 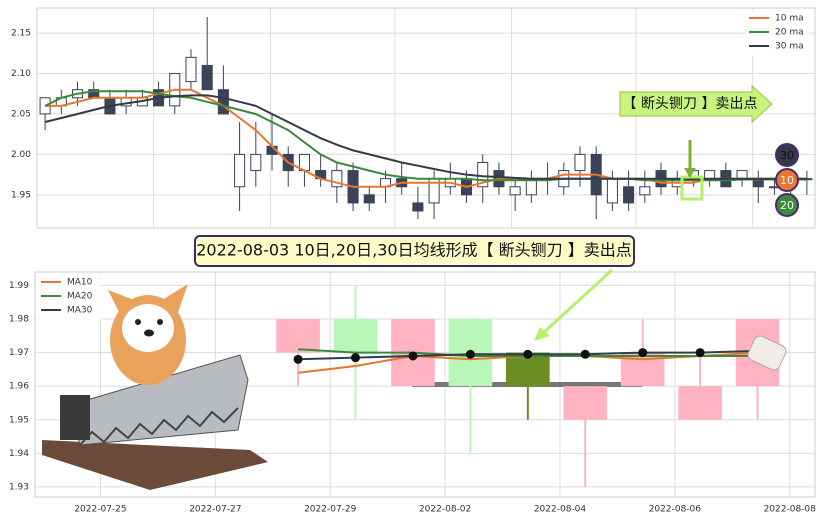 What do you see at coordinates (690, 104) in the screenshot?
I see `top-annotation: 【 断头铡刀 】卖出点` at bounding box center [690, 104].